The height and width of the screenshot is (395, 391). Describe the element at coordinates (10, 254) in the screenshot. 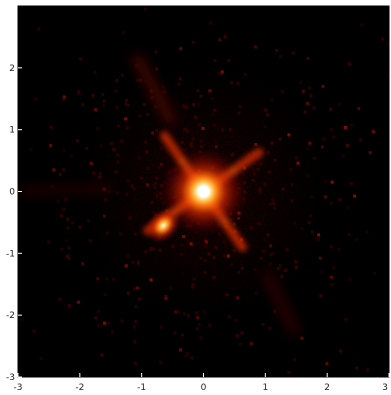

I see `y-tick-label: -1` at that location.